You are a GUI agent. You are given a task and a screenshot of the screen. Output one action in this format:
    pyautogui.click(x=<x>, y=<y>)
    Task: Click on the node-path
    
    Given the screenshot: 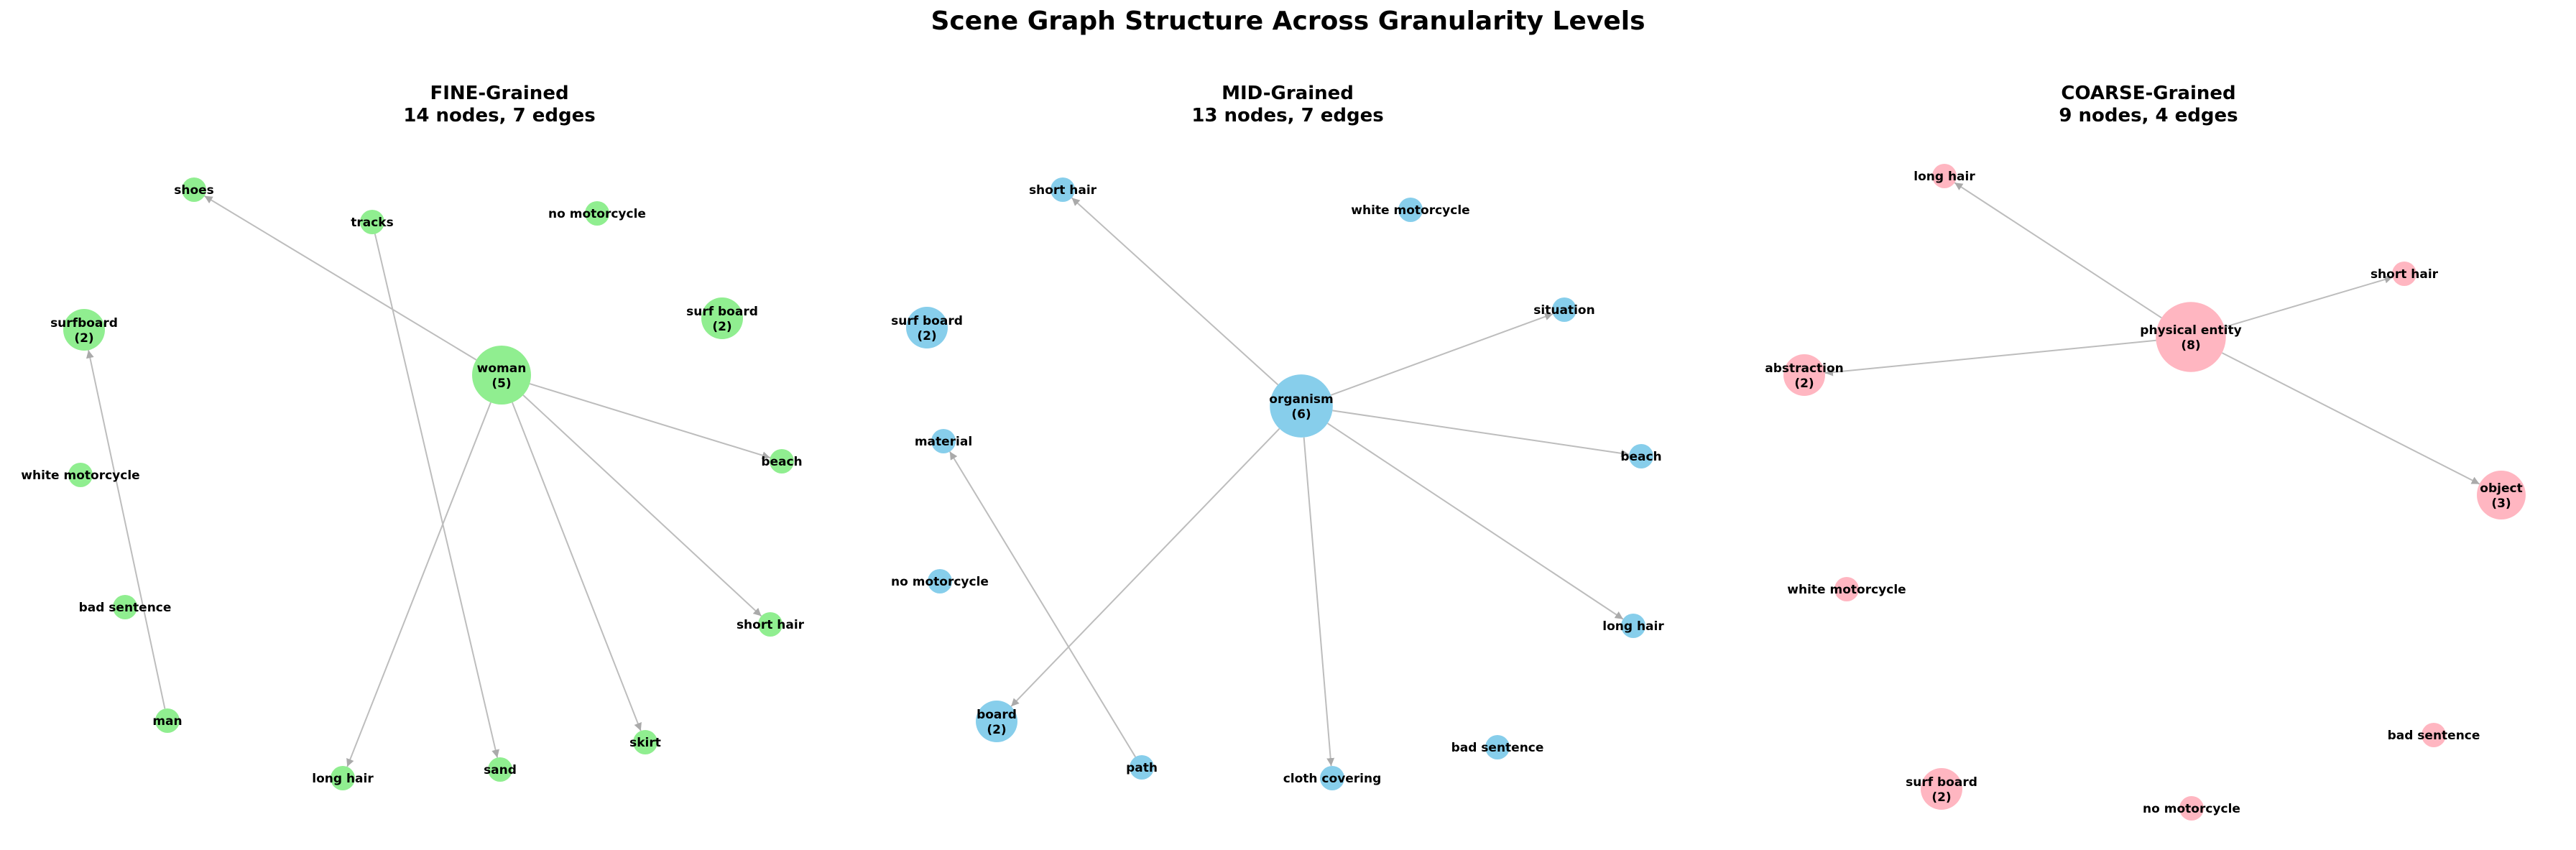 What is the action you would take?
    pyautogui.click(x=1142, y=767)
    